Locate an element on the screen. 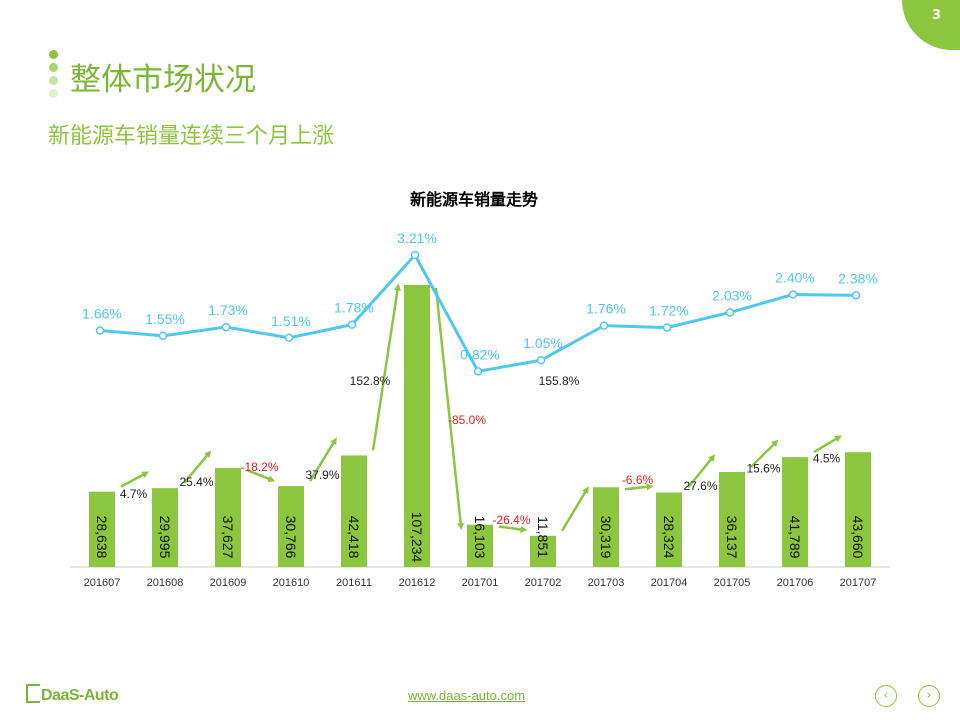 The width and height of the screenshot is (960, 720). bar-value-label: 28,324 is located at coordinates (669, 537).